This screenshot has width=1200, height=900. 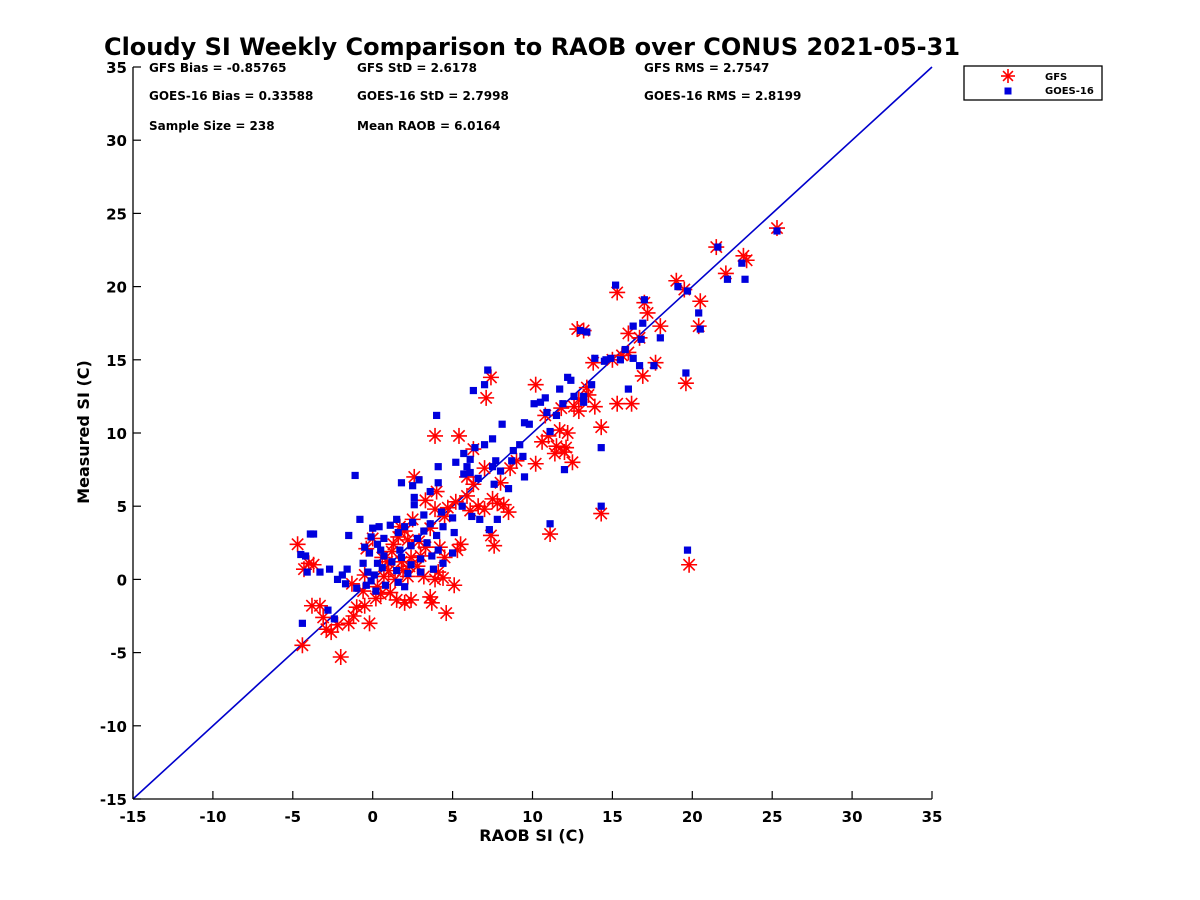 I want to click on x-tick-label: 0, so click(x=372, y=817).